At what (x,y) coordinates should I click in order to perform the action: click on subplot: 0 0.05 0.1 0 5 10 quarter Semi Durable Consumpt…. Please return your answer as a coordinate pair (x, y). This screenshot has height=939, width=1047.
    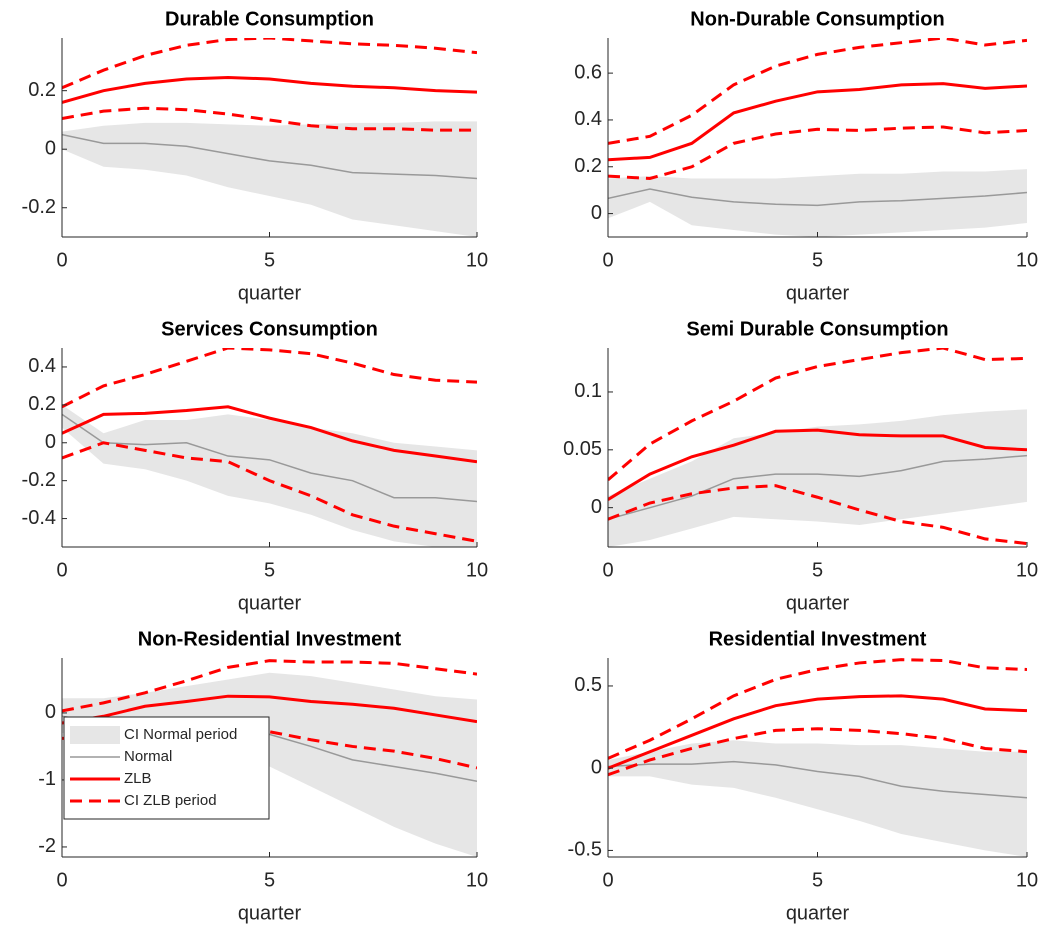
    Looking at the image, I should click on (800, 466).